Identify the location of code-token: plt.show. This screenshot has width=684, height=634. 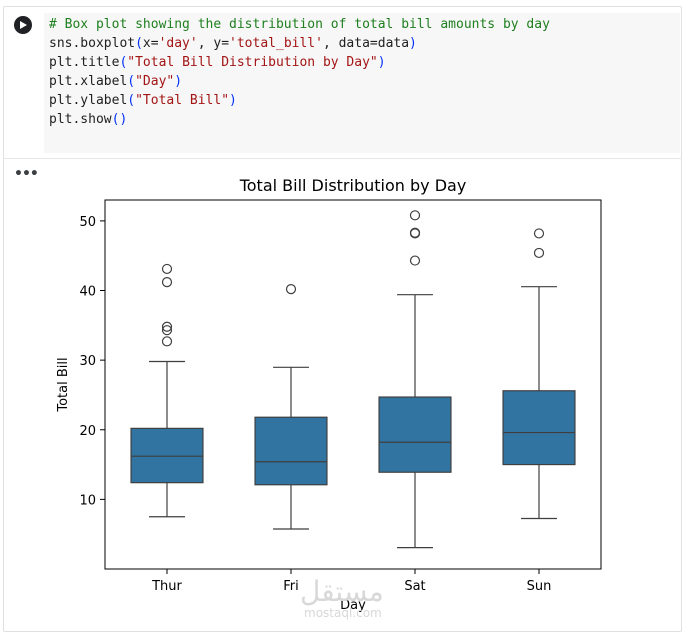
(80, 119).